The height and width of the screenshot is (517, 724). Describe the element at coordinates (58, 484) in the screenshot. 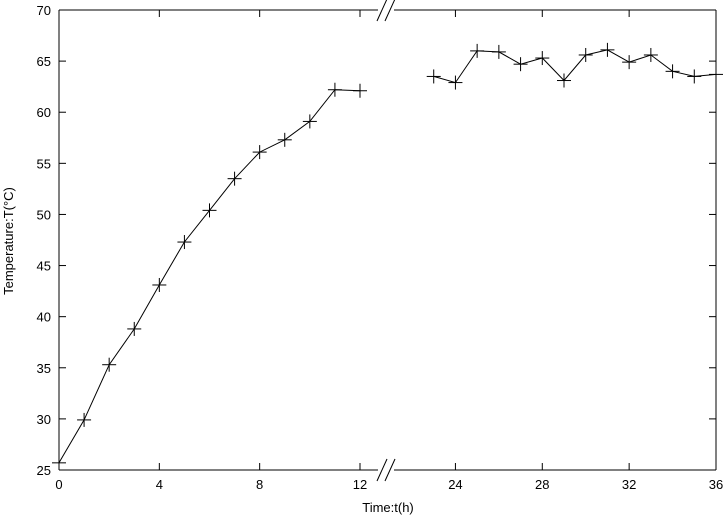

I see `x-tick-label: 0` at that location.